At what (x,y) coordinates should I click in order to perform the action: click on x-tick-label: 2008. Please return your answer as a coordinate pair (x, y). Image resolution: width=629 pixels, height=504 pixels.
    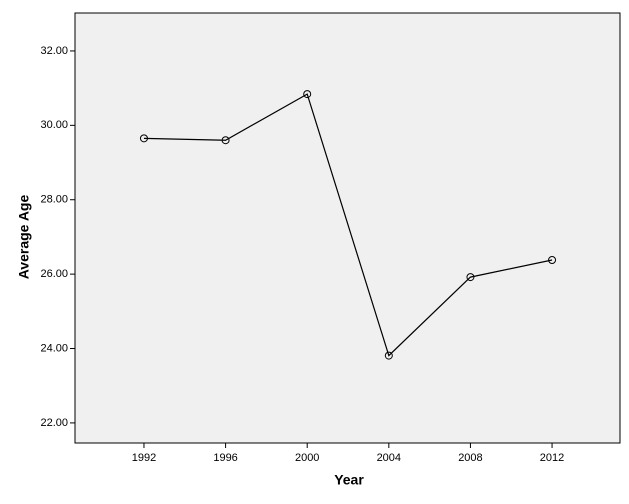
    Looking at the image, I should click on (470, 458).